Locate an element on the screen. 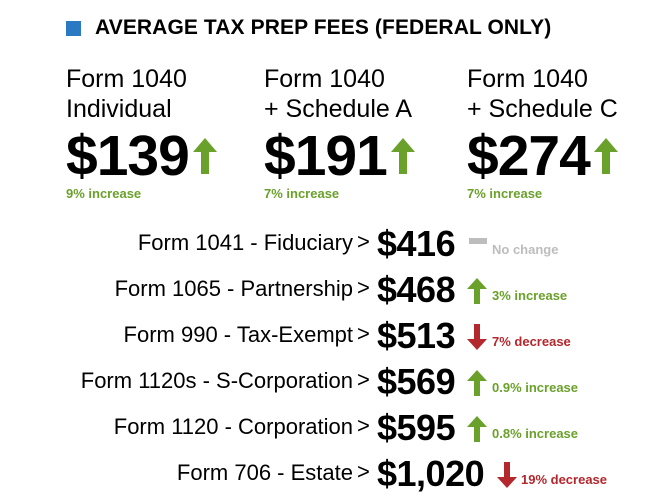 The height and width of the screenshot is (500, 663). form-label: Form 990 - Tax-Exempt is located at coordinates (238, 334).